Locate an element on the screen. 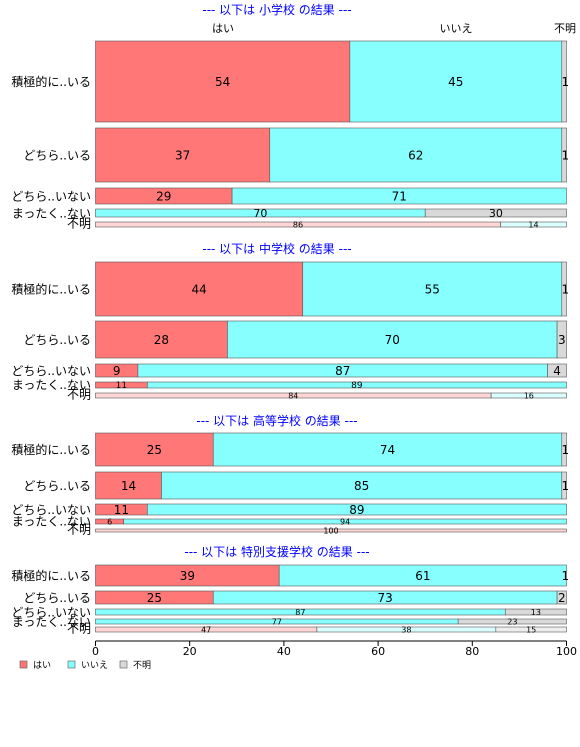  block-title: --- 以下は 小学校 の結果 --- is located at coordinates (276, 9).